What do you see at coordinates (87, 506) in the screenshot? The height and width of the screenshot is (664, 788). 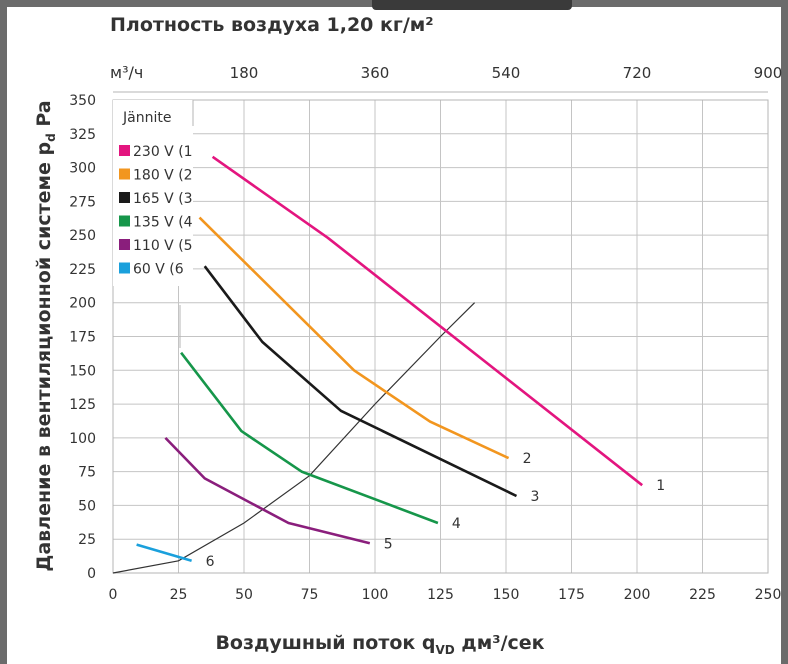 I see `y-tick-label: 50` at bounding box center [87, 506].